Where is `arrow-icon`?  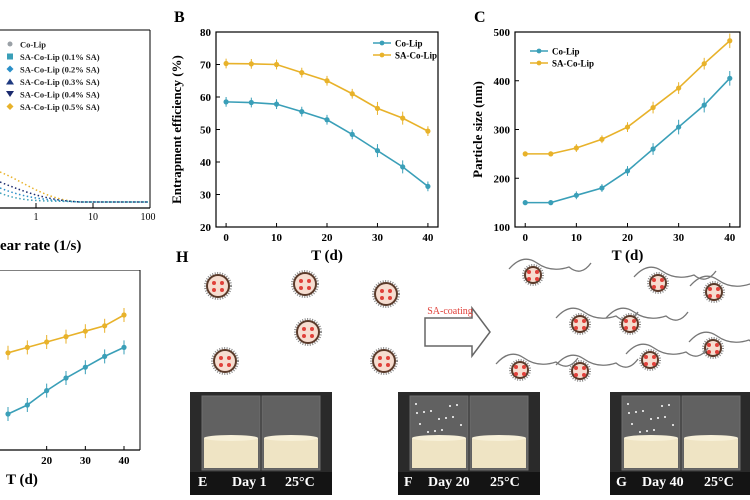 arrow-icon is located at coordinates (457, 332).